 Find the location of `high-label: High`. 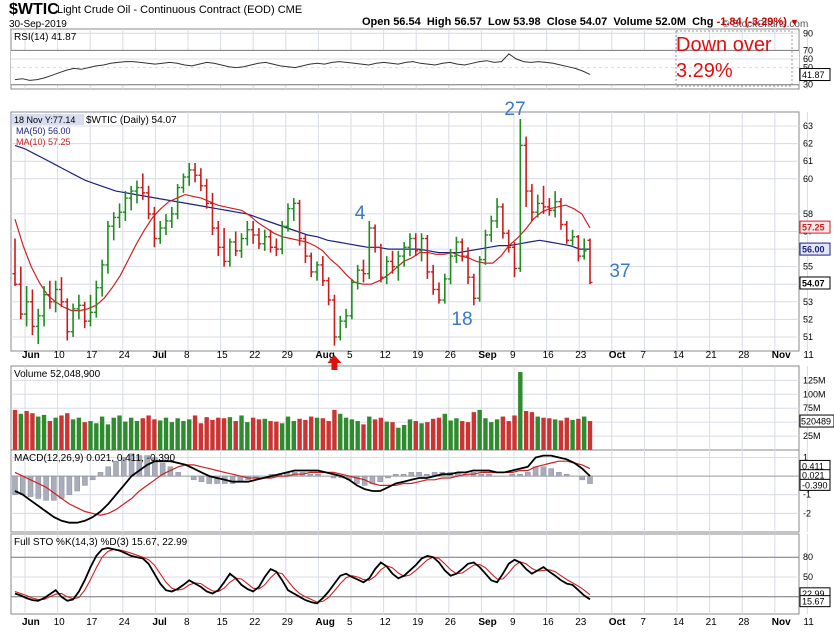

high-label: High is located at coordinates (439, 22).